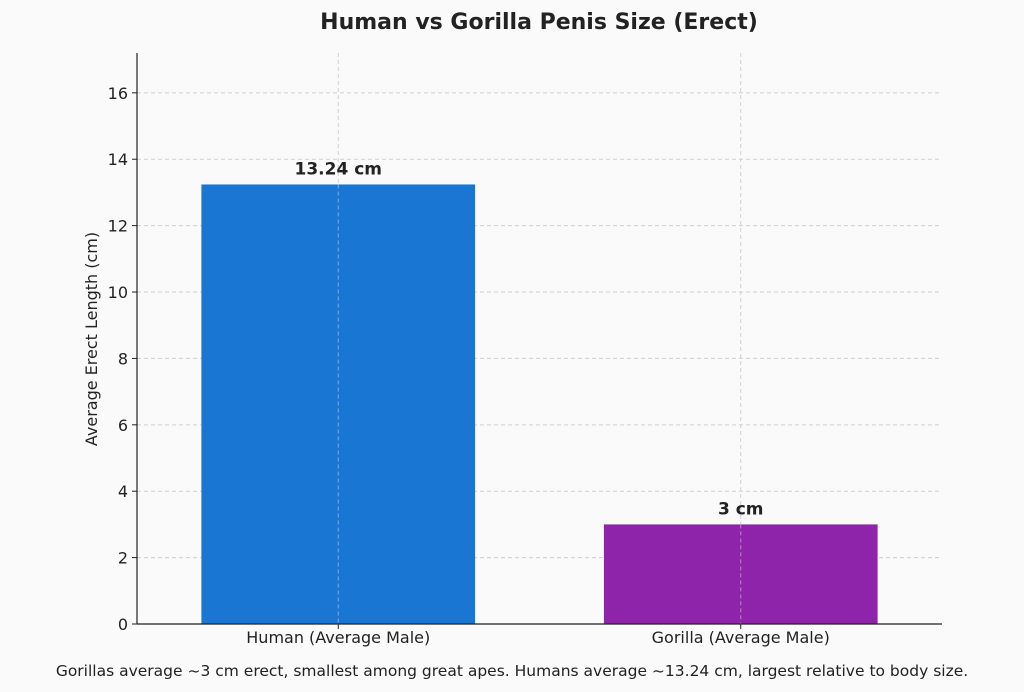  Describe the element at coordinates (123, 425) in the screenshot. I see `y-tick-label: 6` at that location.